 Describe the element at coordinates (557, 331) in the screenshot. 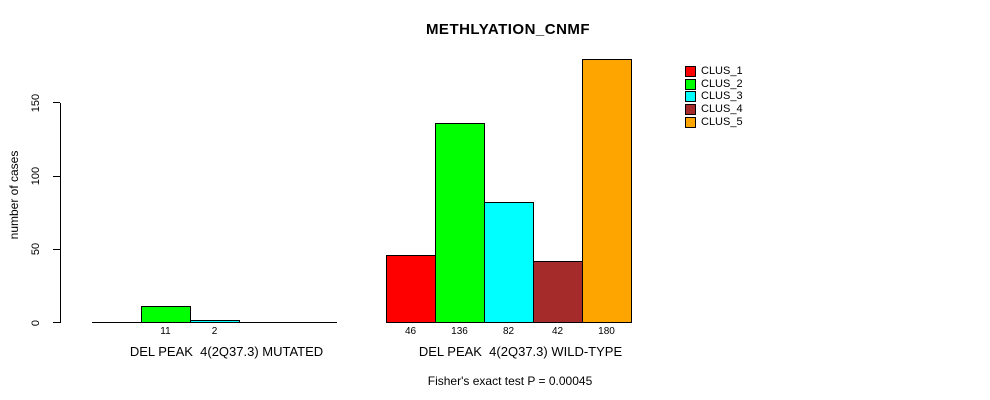

I see `bar-value-label: 42` at that location.